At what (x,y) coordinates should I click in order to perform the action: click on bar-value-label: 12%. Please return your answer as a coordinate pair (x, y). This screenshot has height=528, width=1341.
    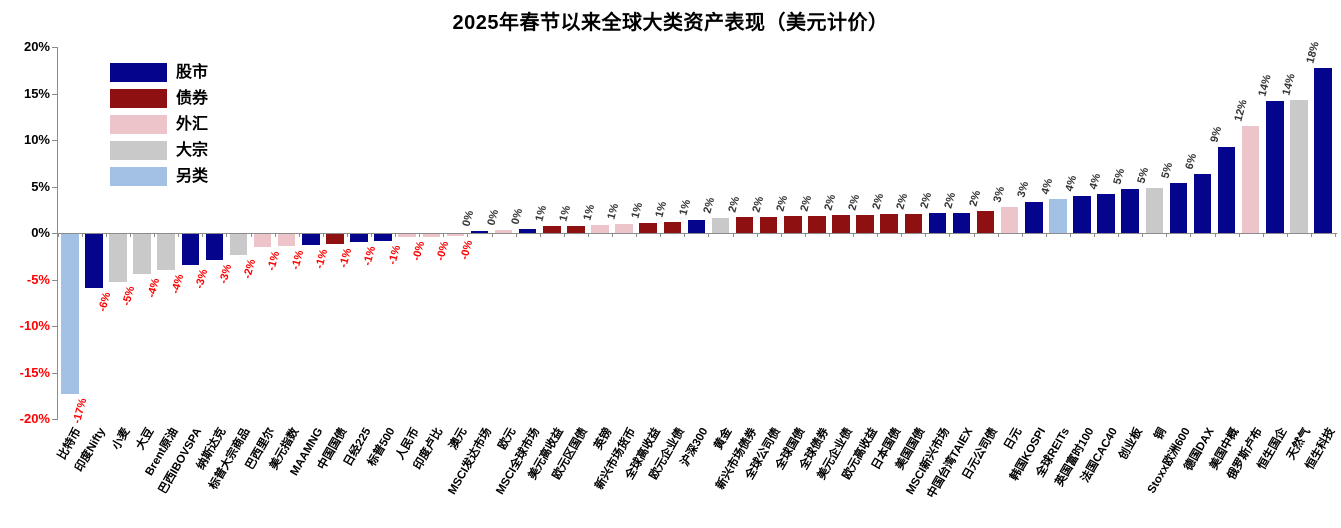
    Looking at the image, I should click on (1241, 110).